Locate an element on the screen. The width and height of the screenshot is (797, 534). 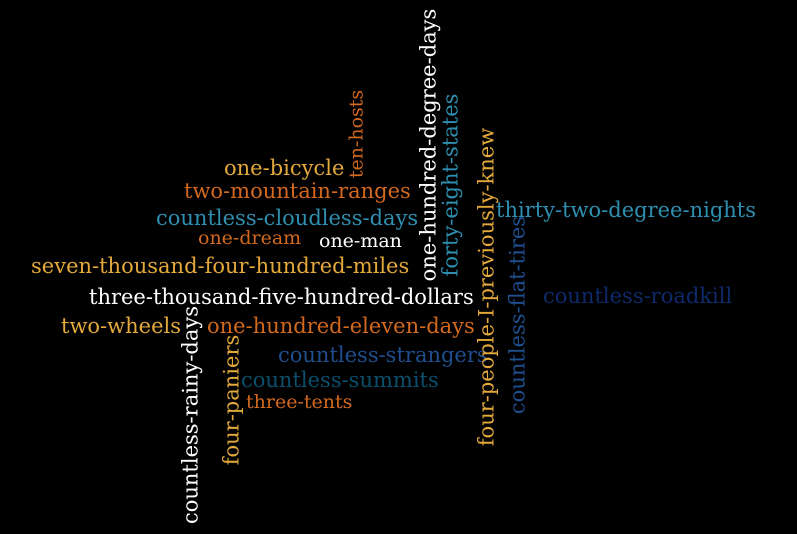
word-one-man: one-man is located at coordinates (360, 241).